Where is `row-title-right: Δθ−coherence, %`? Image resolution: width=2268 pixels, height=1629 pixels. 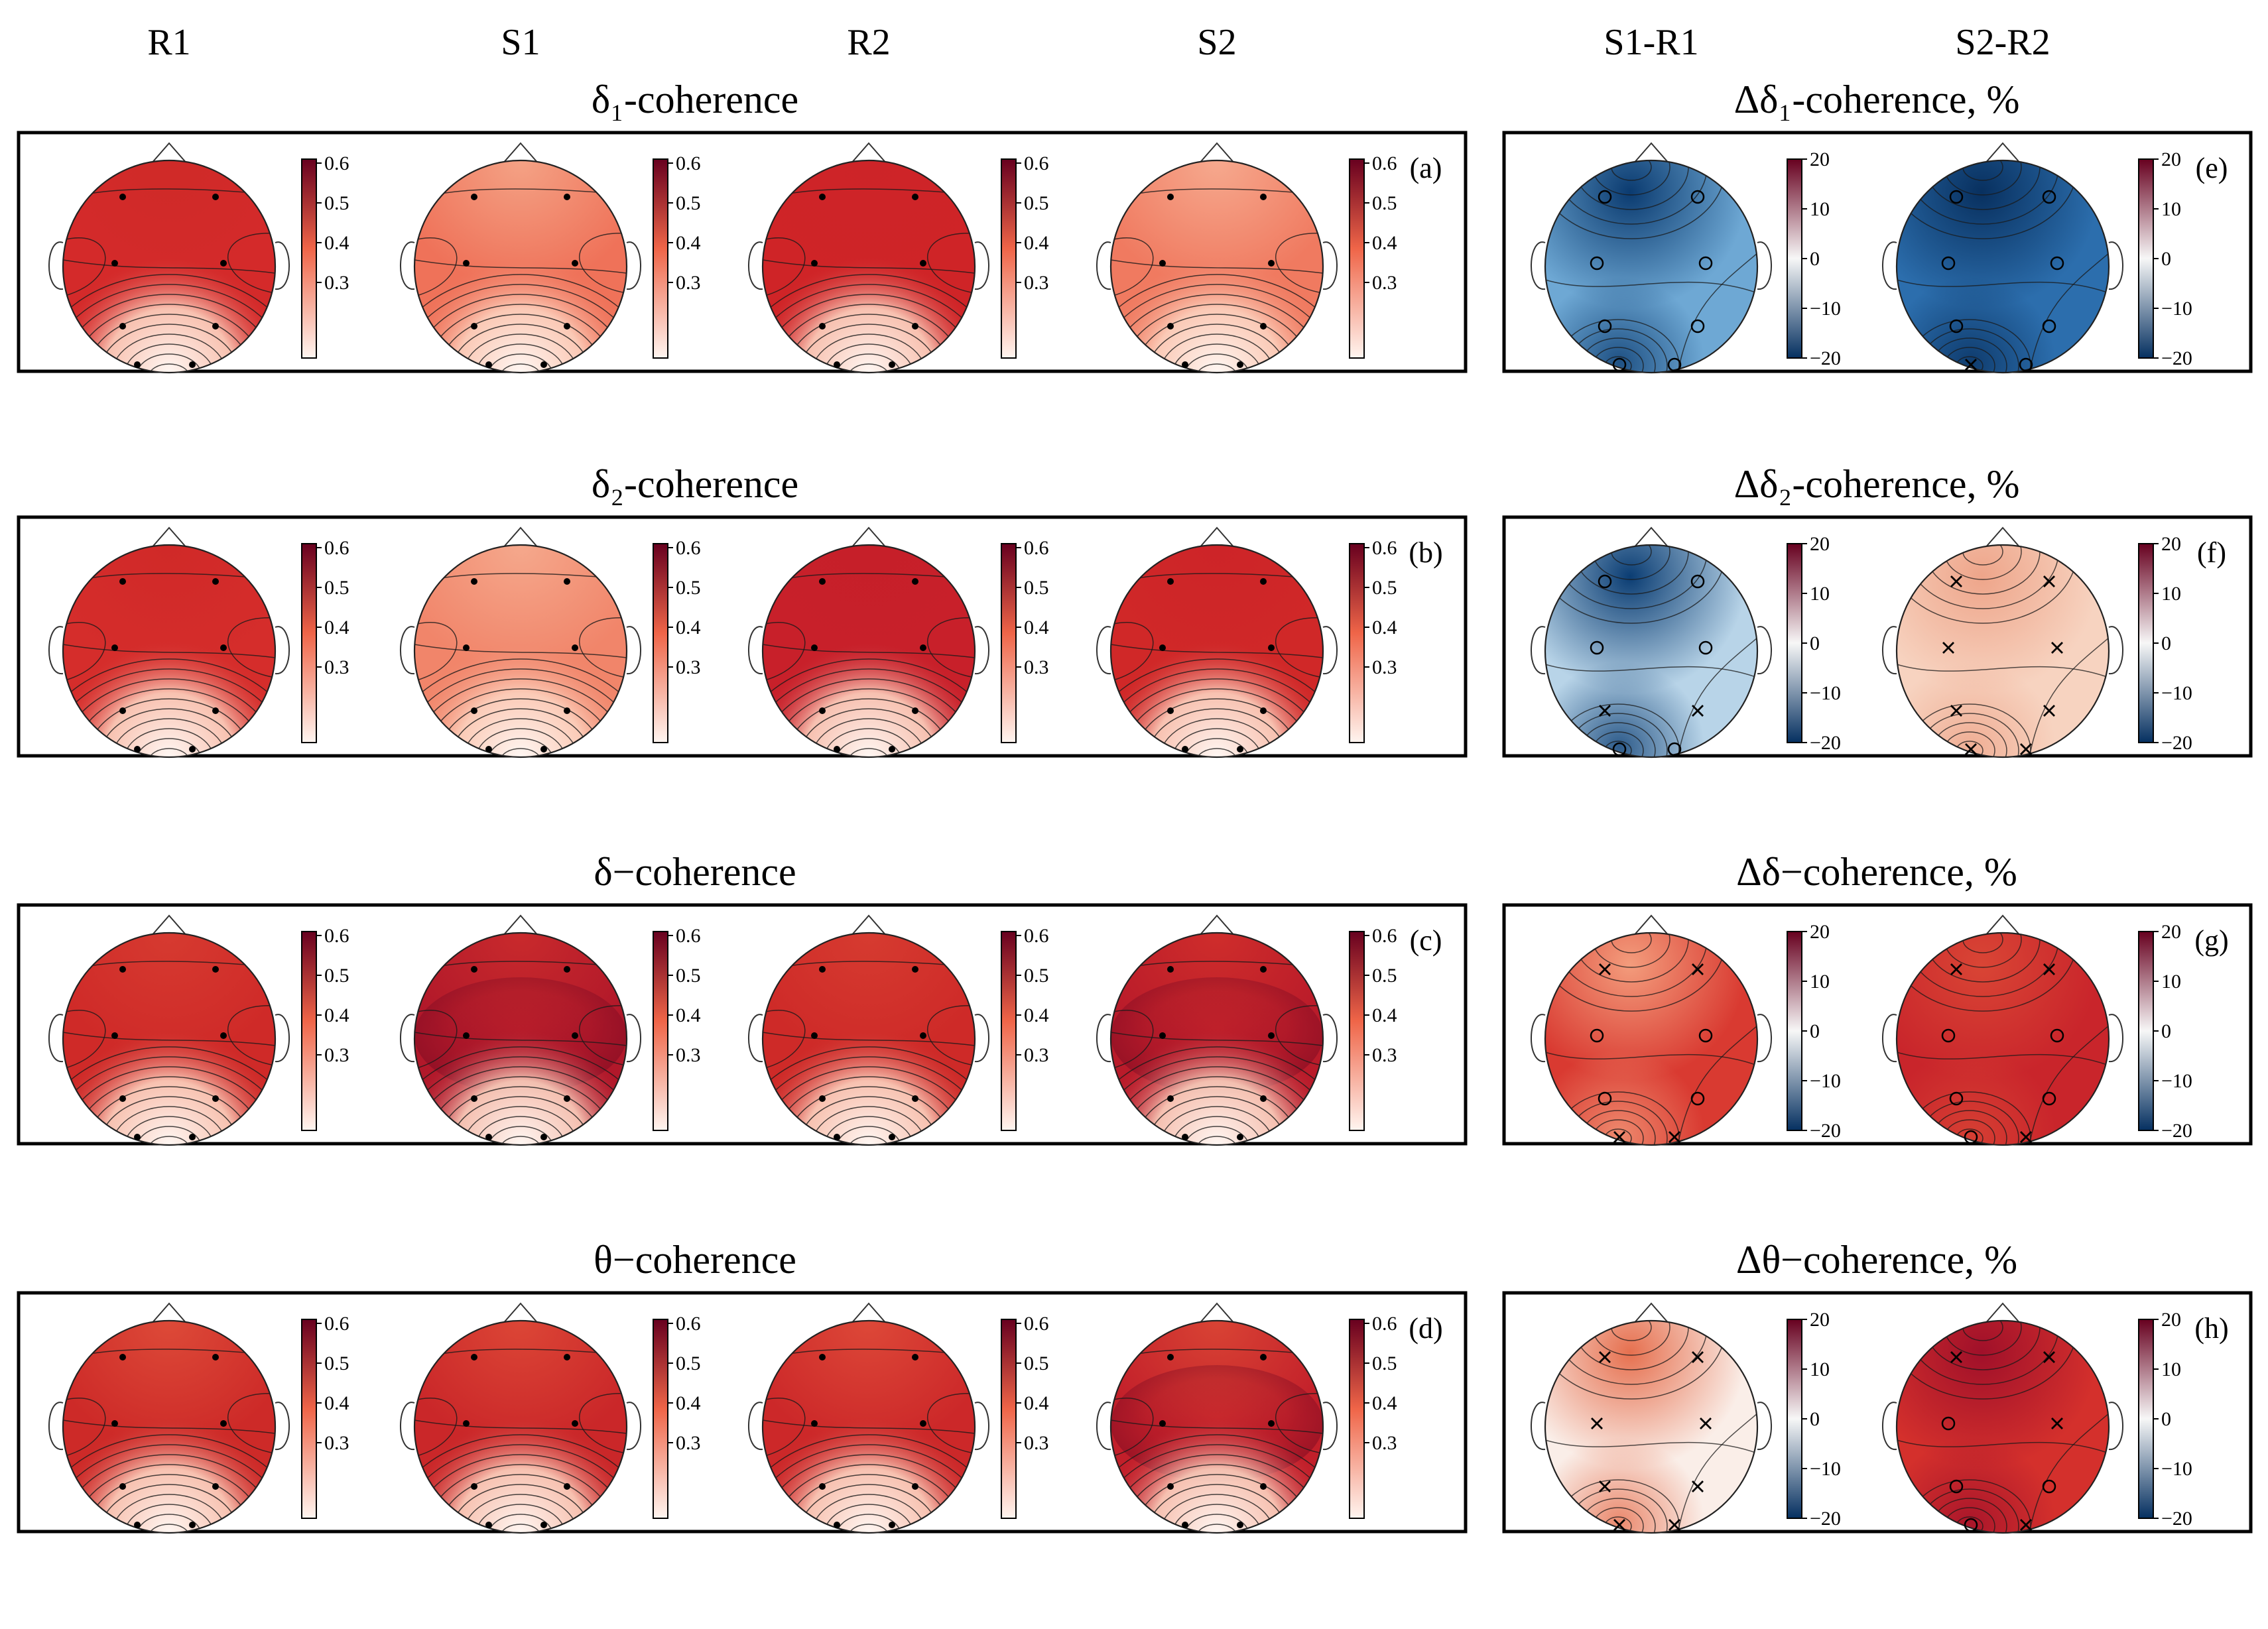
row-title-right: Δθ−coherence, % is located at coordinates (1876, 1260).